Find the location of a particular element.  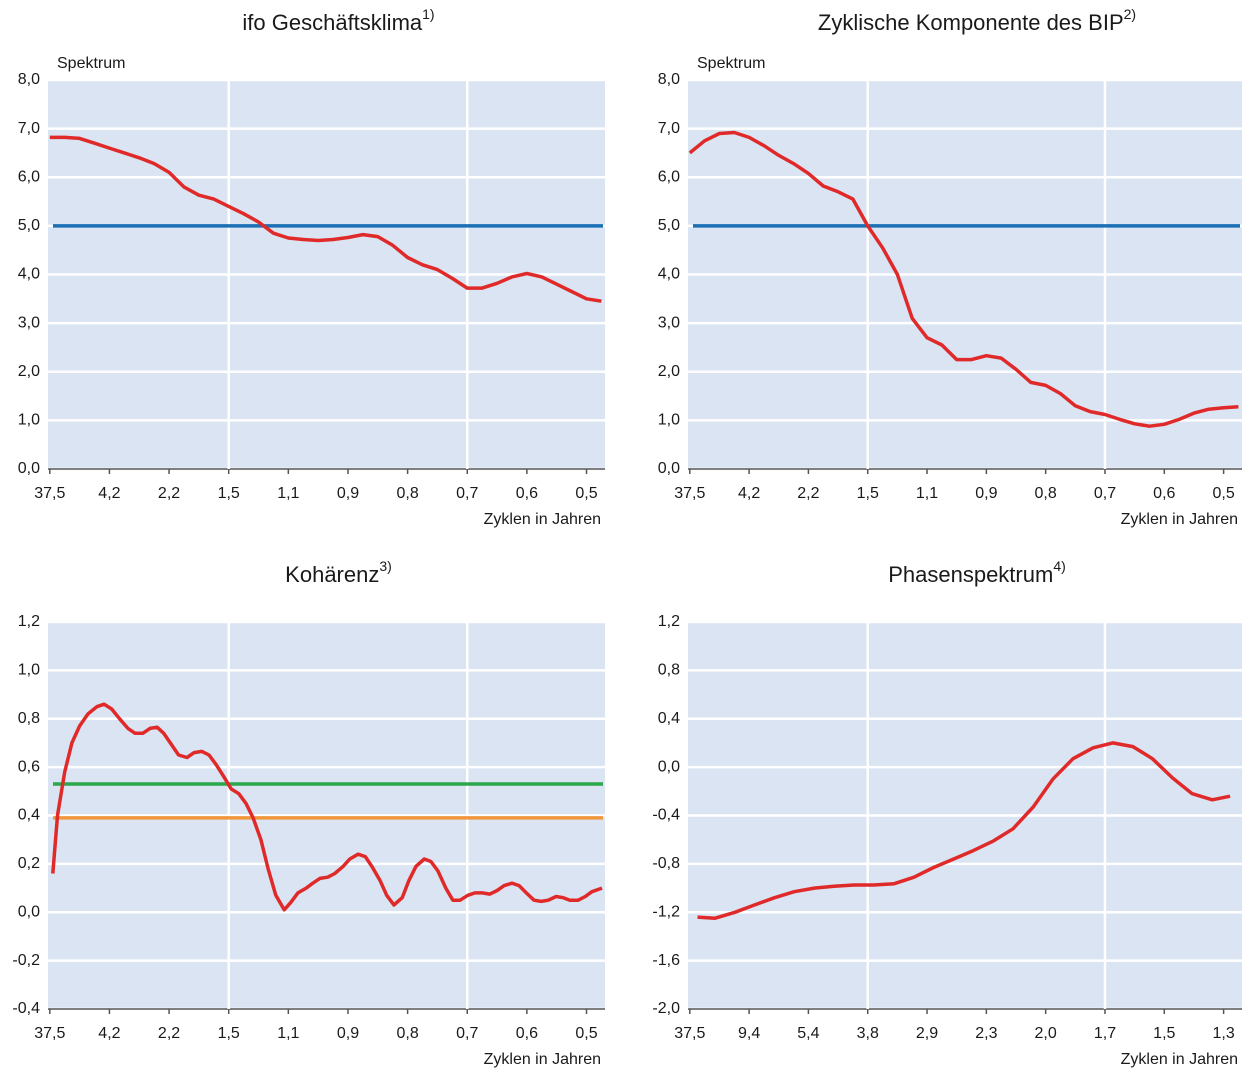

chart-title: Phasenspektrum4) is located at coordinates (977, 572).